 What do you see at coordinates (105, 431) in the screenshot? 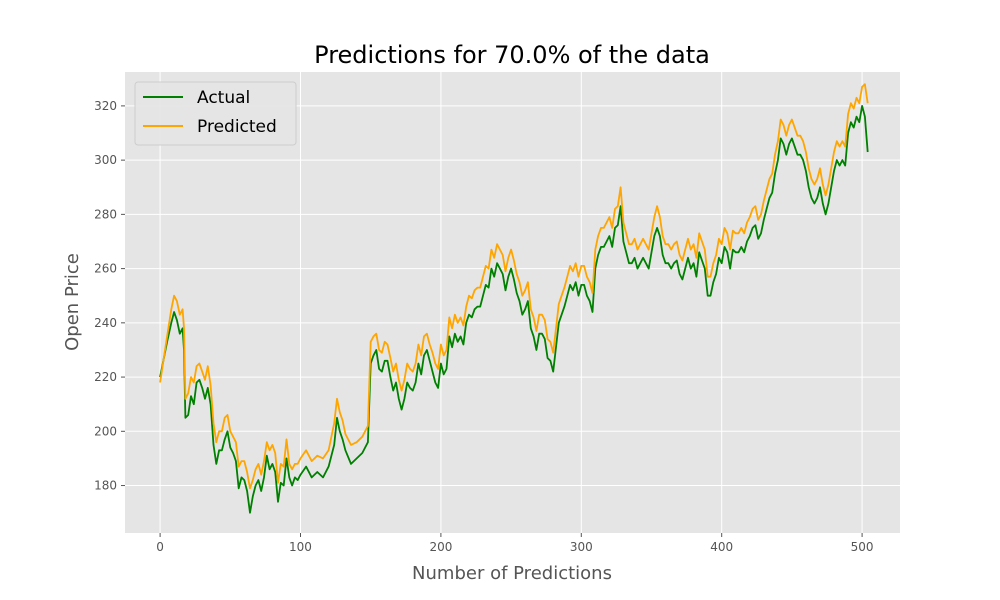
I see `y-tick-label: 200` at bounding box center [105, 431].